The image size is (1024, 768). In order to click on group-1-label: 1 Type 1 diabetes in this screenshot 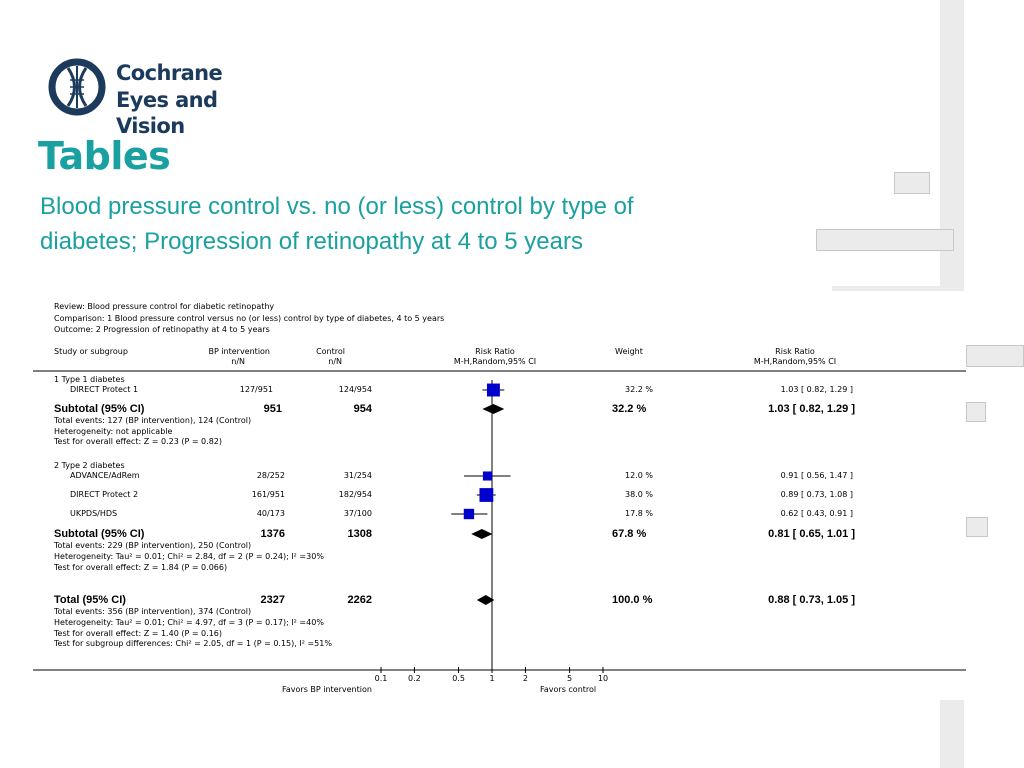, I will do `click(89, 379)`.